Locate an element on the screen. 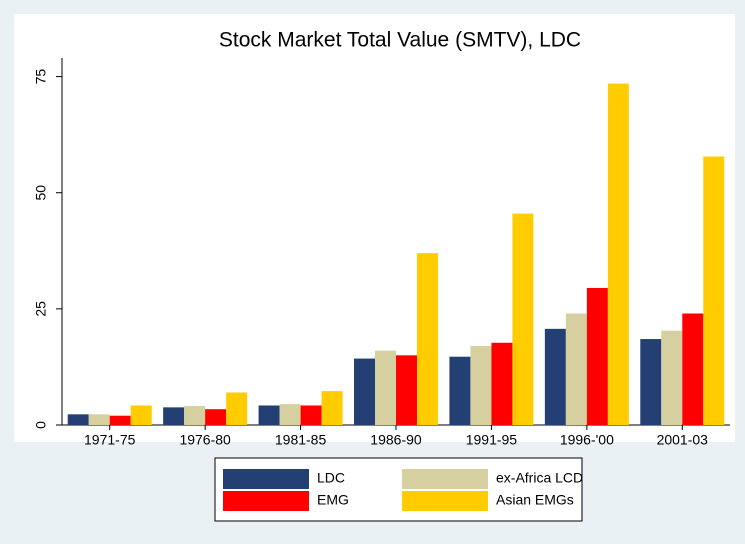 Image resolution: width=745 pixels, height=544 pixels. x-tick-label: 1981-85 is located at coordinates (301, 440).